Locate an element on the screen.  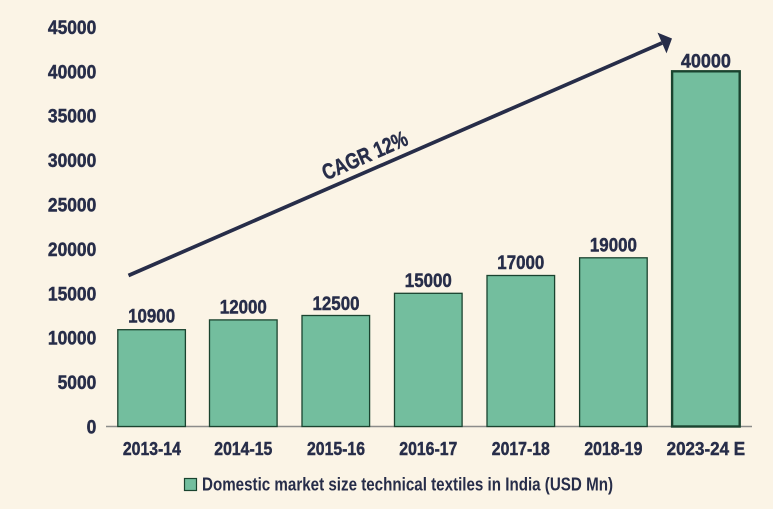
svg-text: 2016-17 is located at coordinates (428, 448).